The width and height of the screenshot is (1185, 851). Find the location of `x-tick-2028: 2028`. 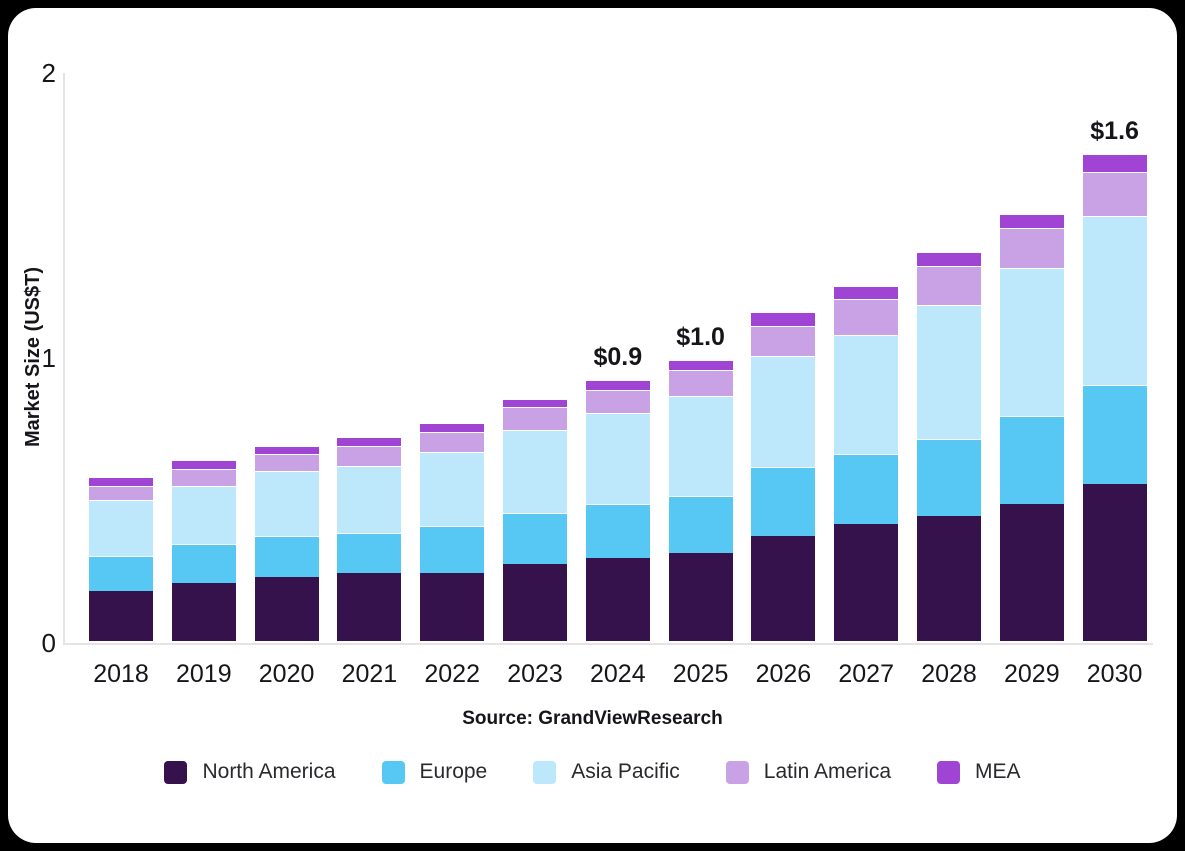

x-tick-2028: 2028 is located at coordinates (949, 674).